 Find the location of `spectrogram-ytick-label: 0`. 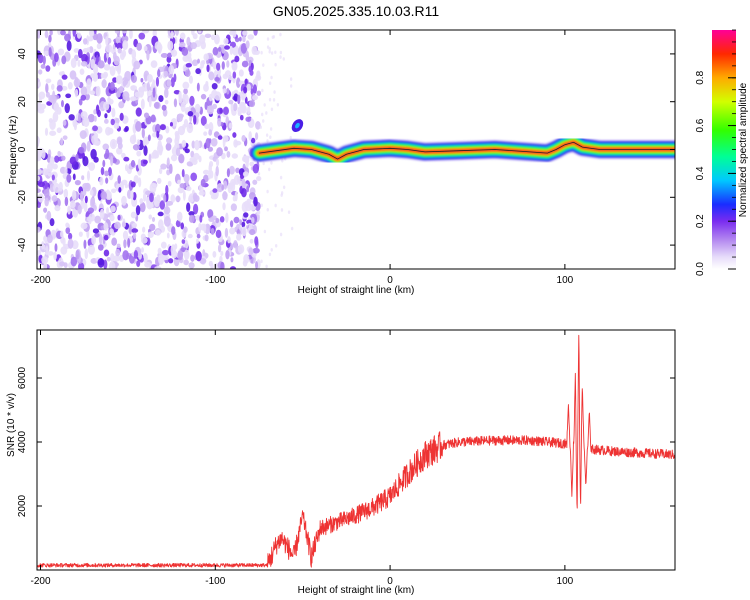

spectrogram-ytick-label: 0 is located at coordinates (22, 149).